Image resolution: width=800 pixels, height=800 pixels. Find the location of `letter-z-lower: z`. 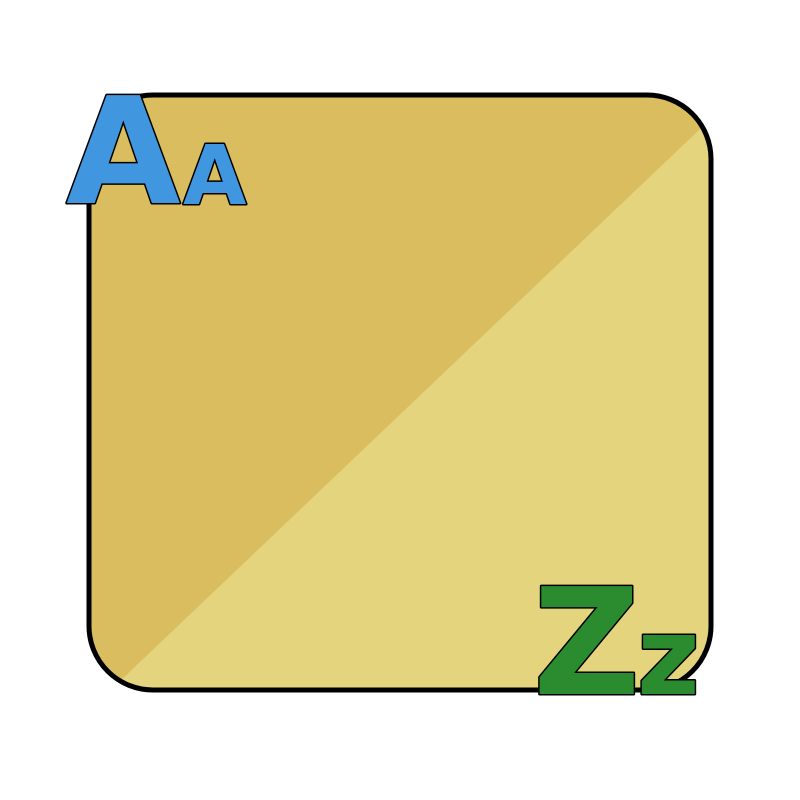

letter-z-lower: z is located at coordinates (668, 657).